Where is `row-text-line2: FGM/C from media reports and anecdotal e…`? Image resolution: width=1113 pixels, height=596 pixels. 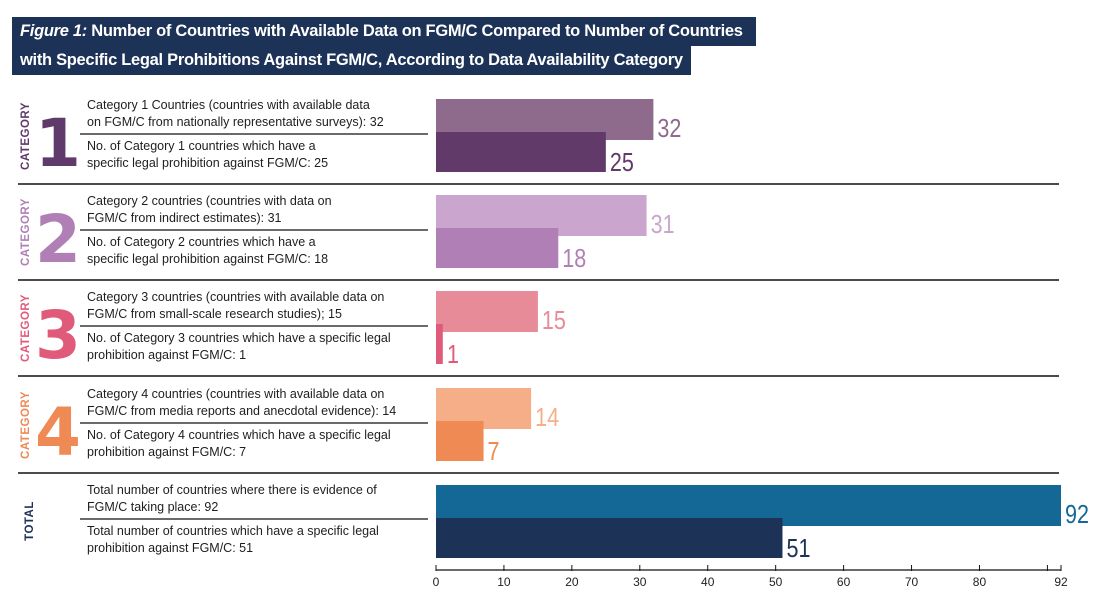
row-text-line2: FGM/C from media reports and anecdotal e… is located at coordinates (241, 411).